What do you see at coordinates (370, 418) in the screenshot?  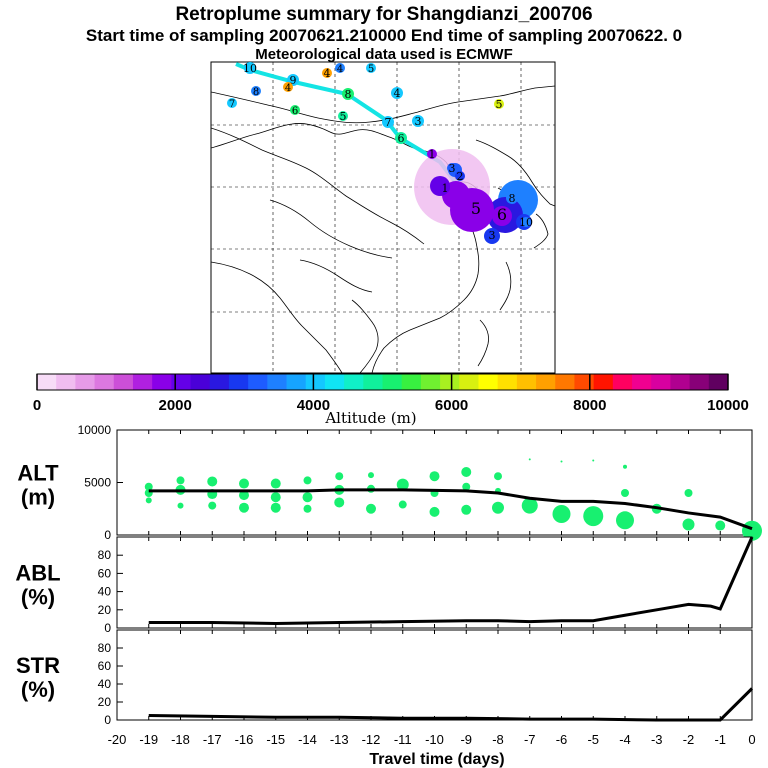 I see `colorbar-label: Altitude (m)` at bounding box center [370, 418].